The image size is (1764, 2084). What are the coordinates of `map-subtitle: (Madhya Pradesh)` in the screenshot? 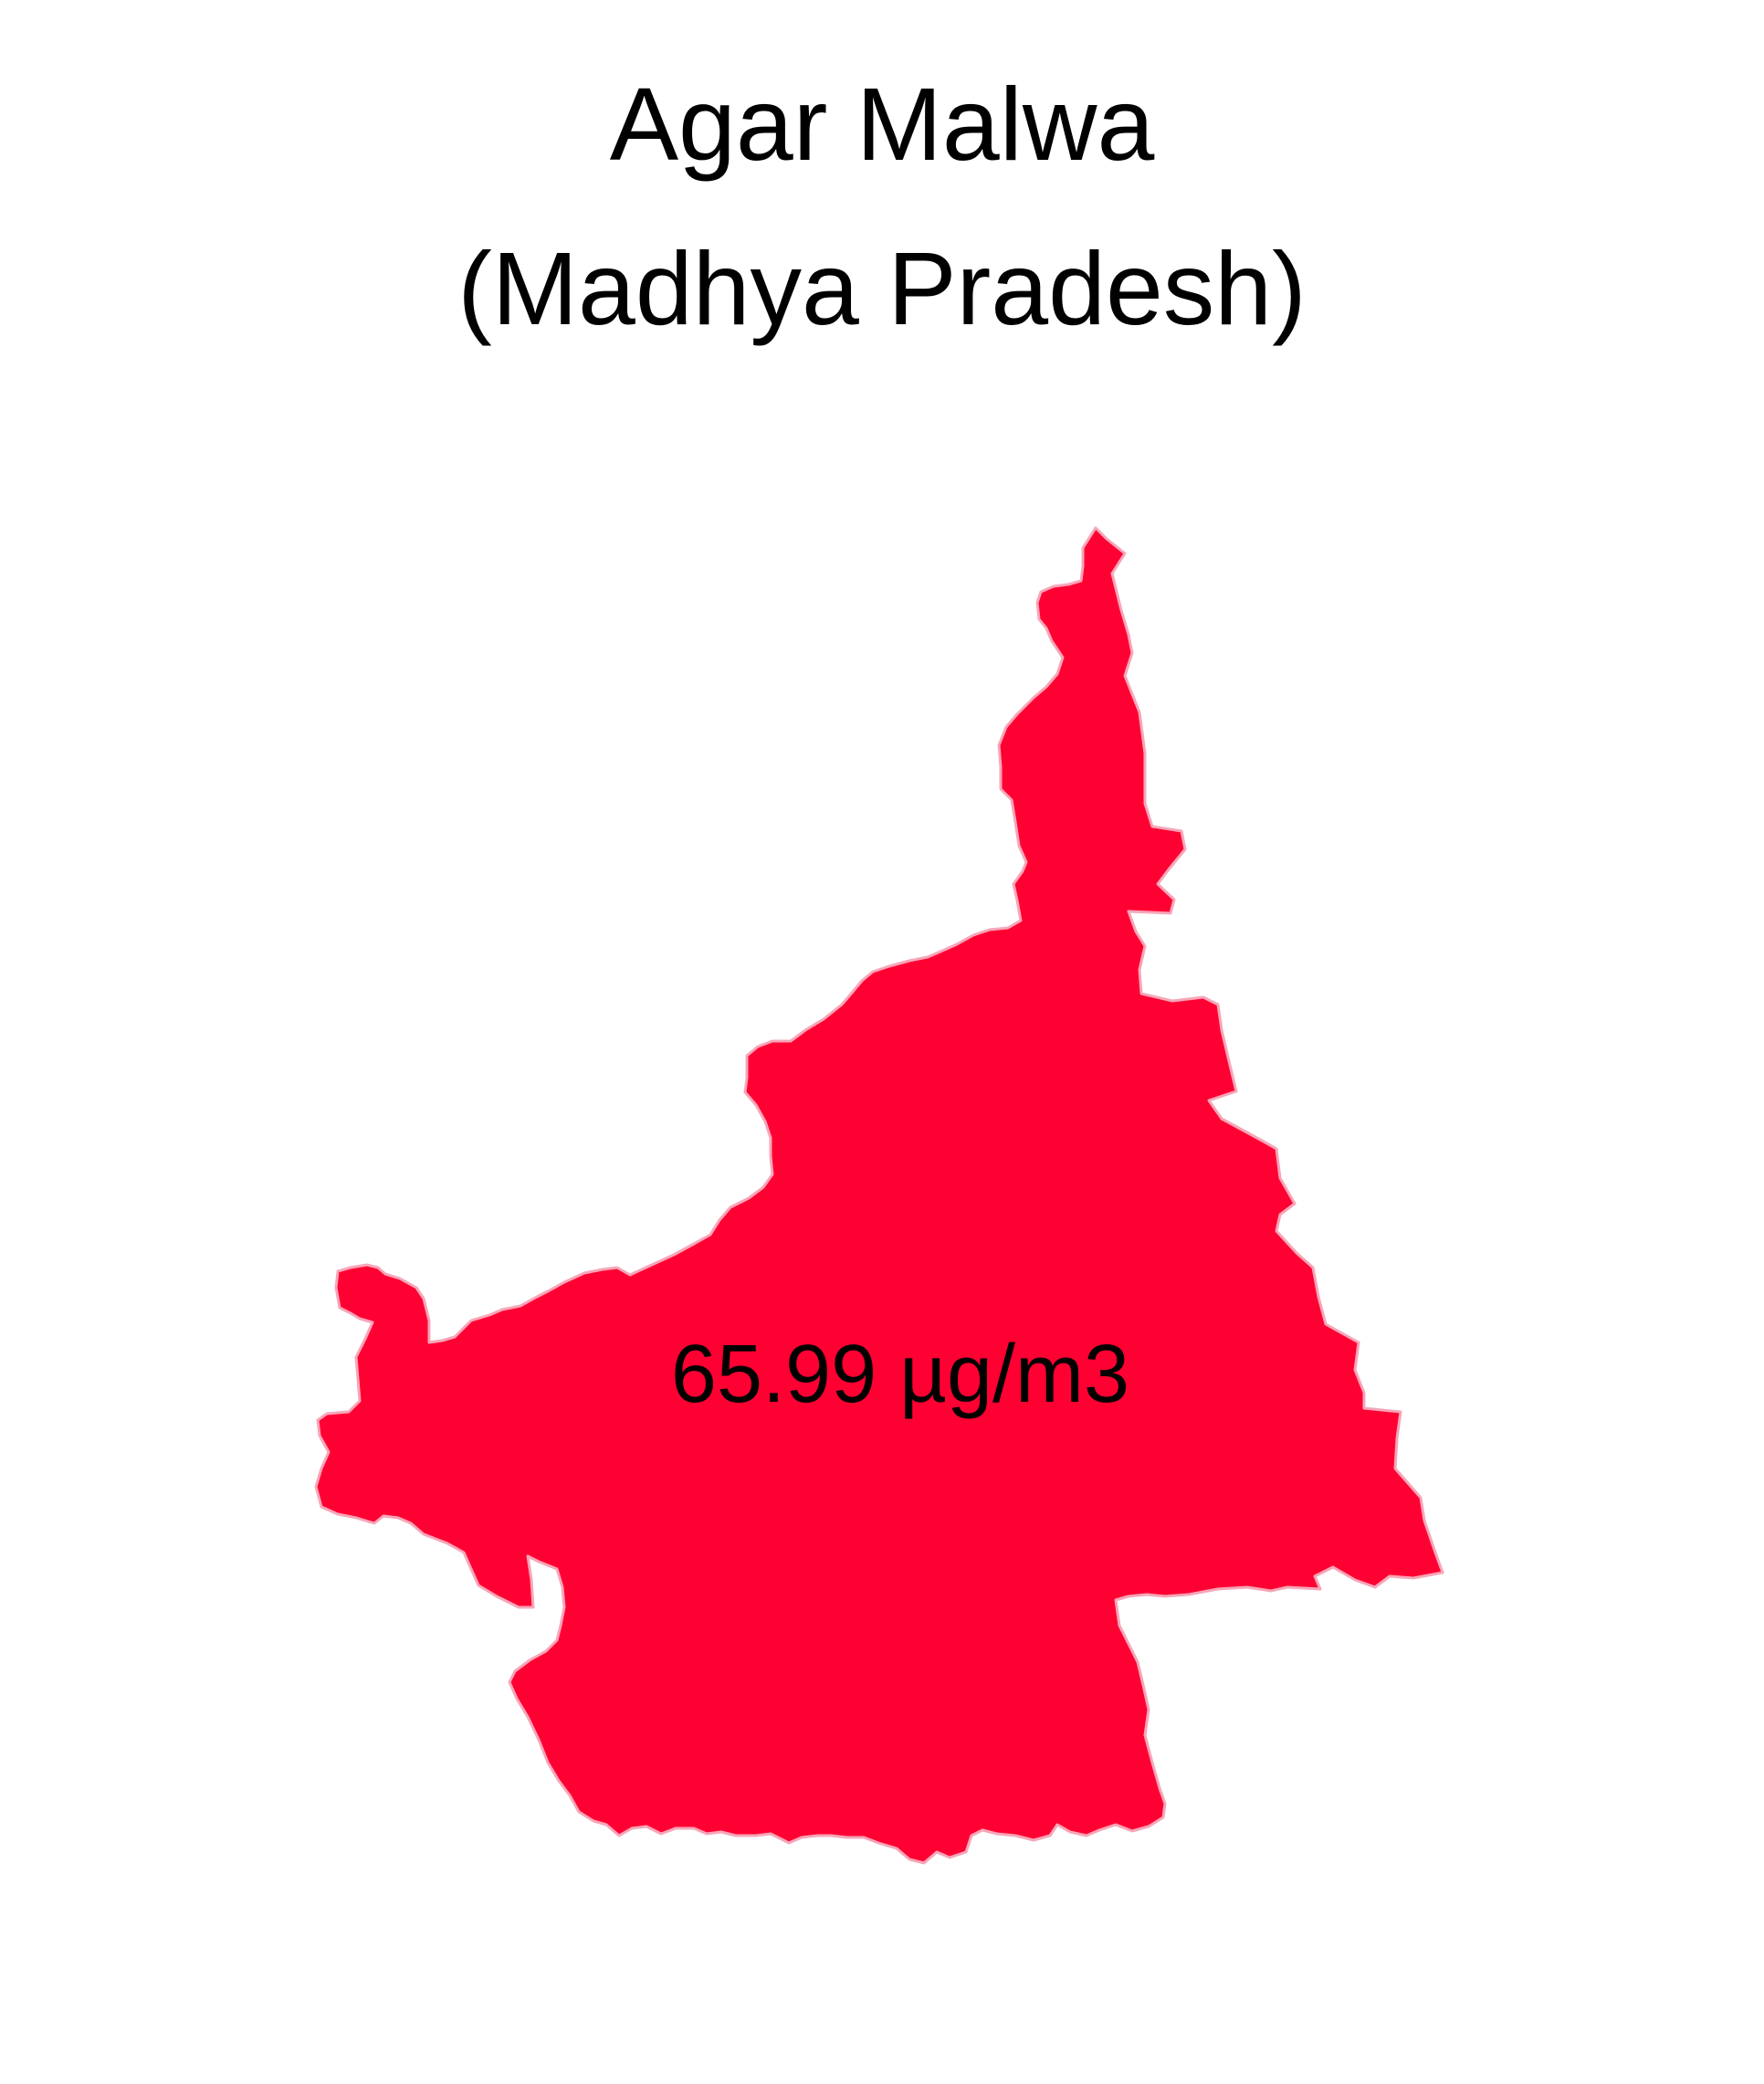 It's located at (882, 288).